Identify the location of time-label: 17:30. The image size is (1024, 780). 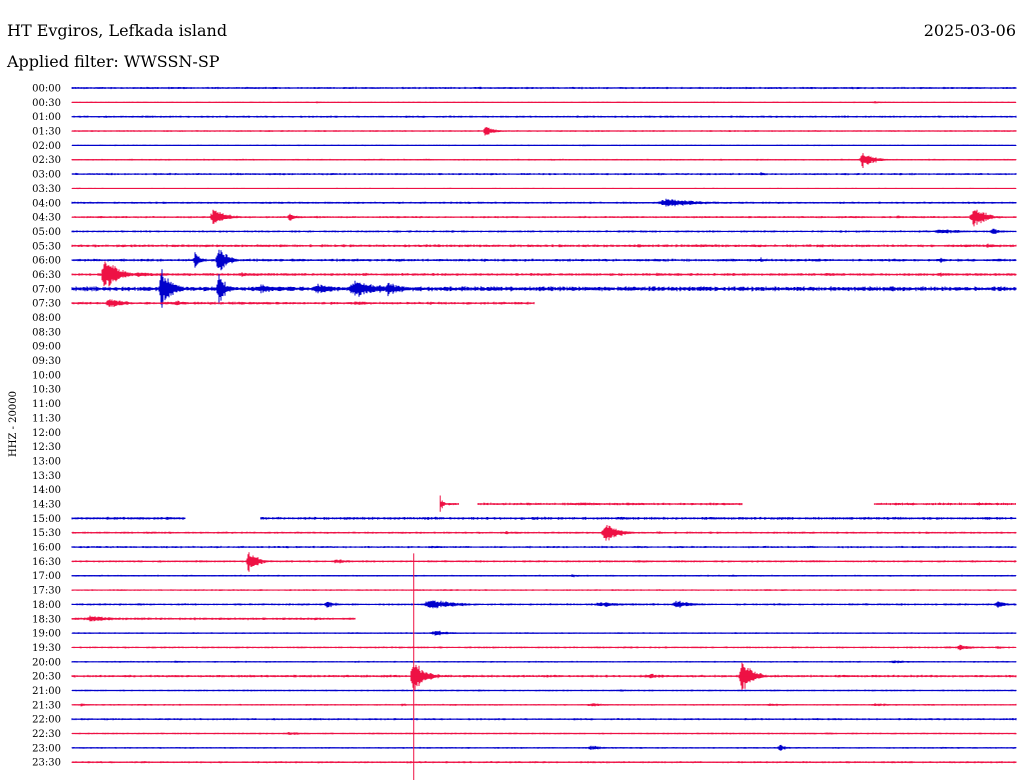
(46, 591).